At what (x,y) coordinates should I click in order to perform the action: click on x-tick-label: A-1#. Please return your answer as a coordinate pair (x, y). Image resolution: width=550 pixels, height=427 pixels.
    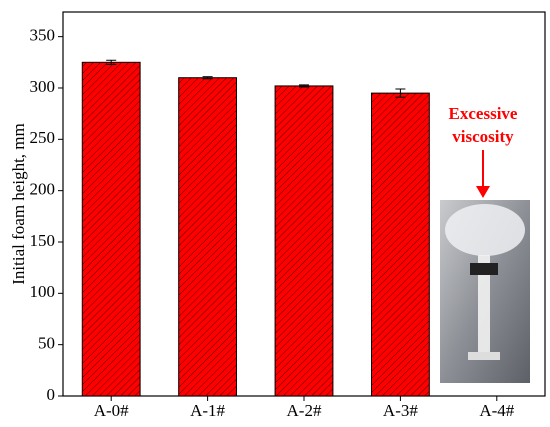
    Looking at the image, I should click on (207, 410).